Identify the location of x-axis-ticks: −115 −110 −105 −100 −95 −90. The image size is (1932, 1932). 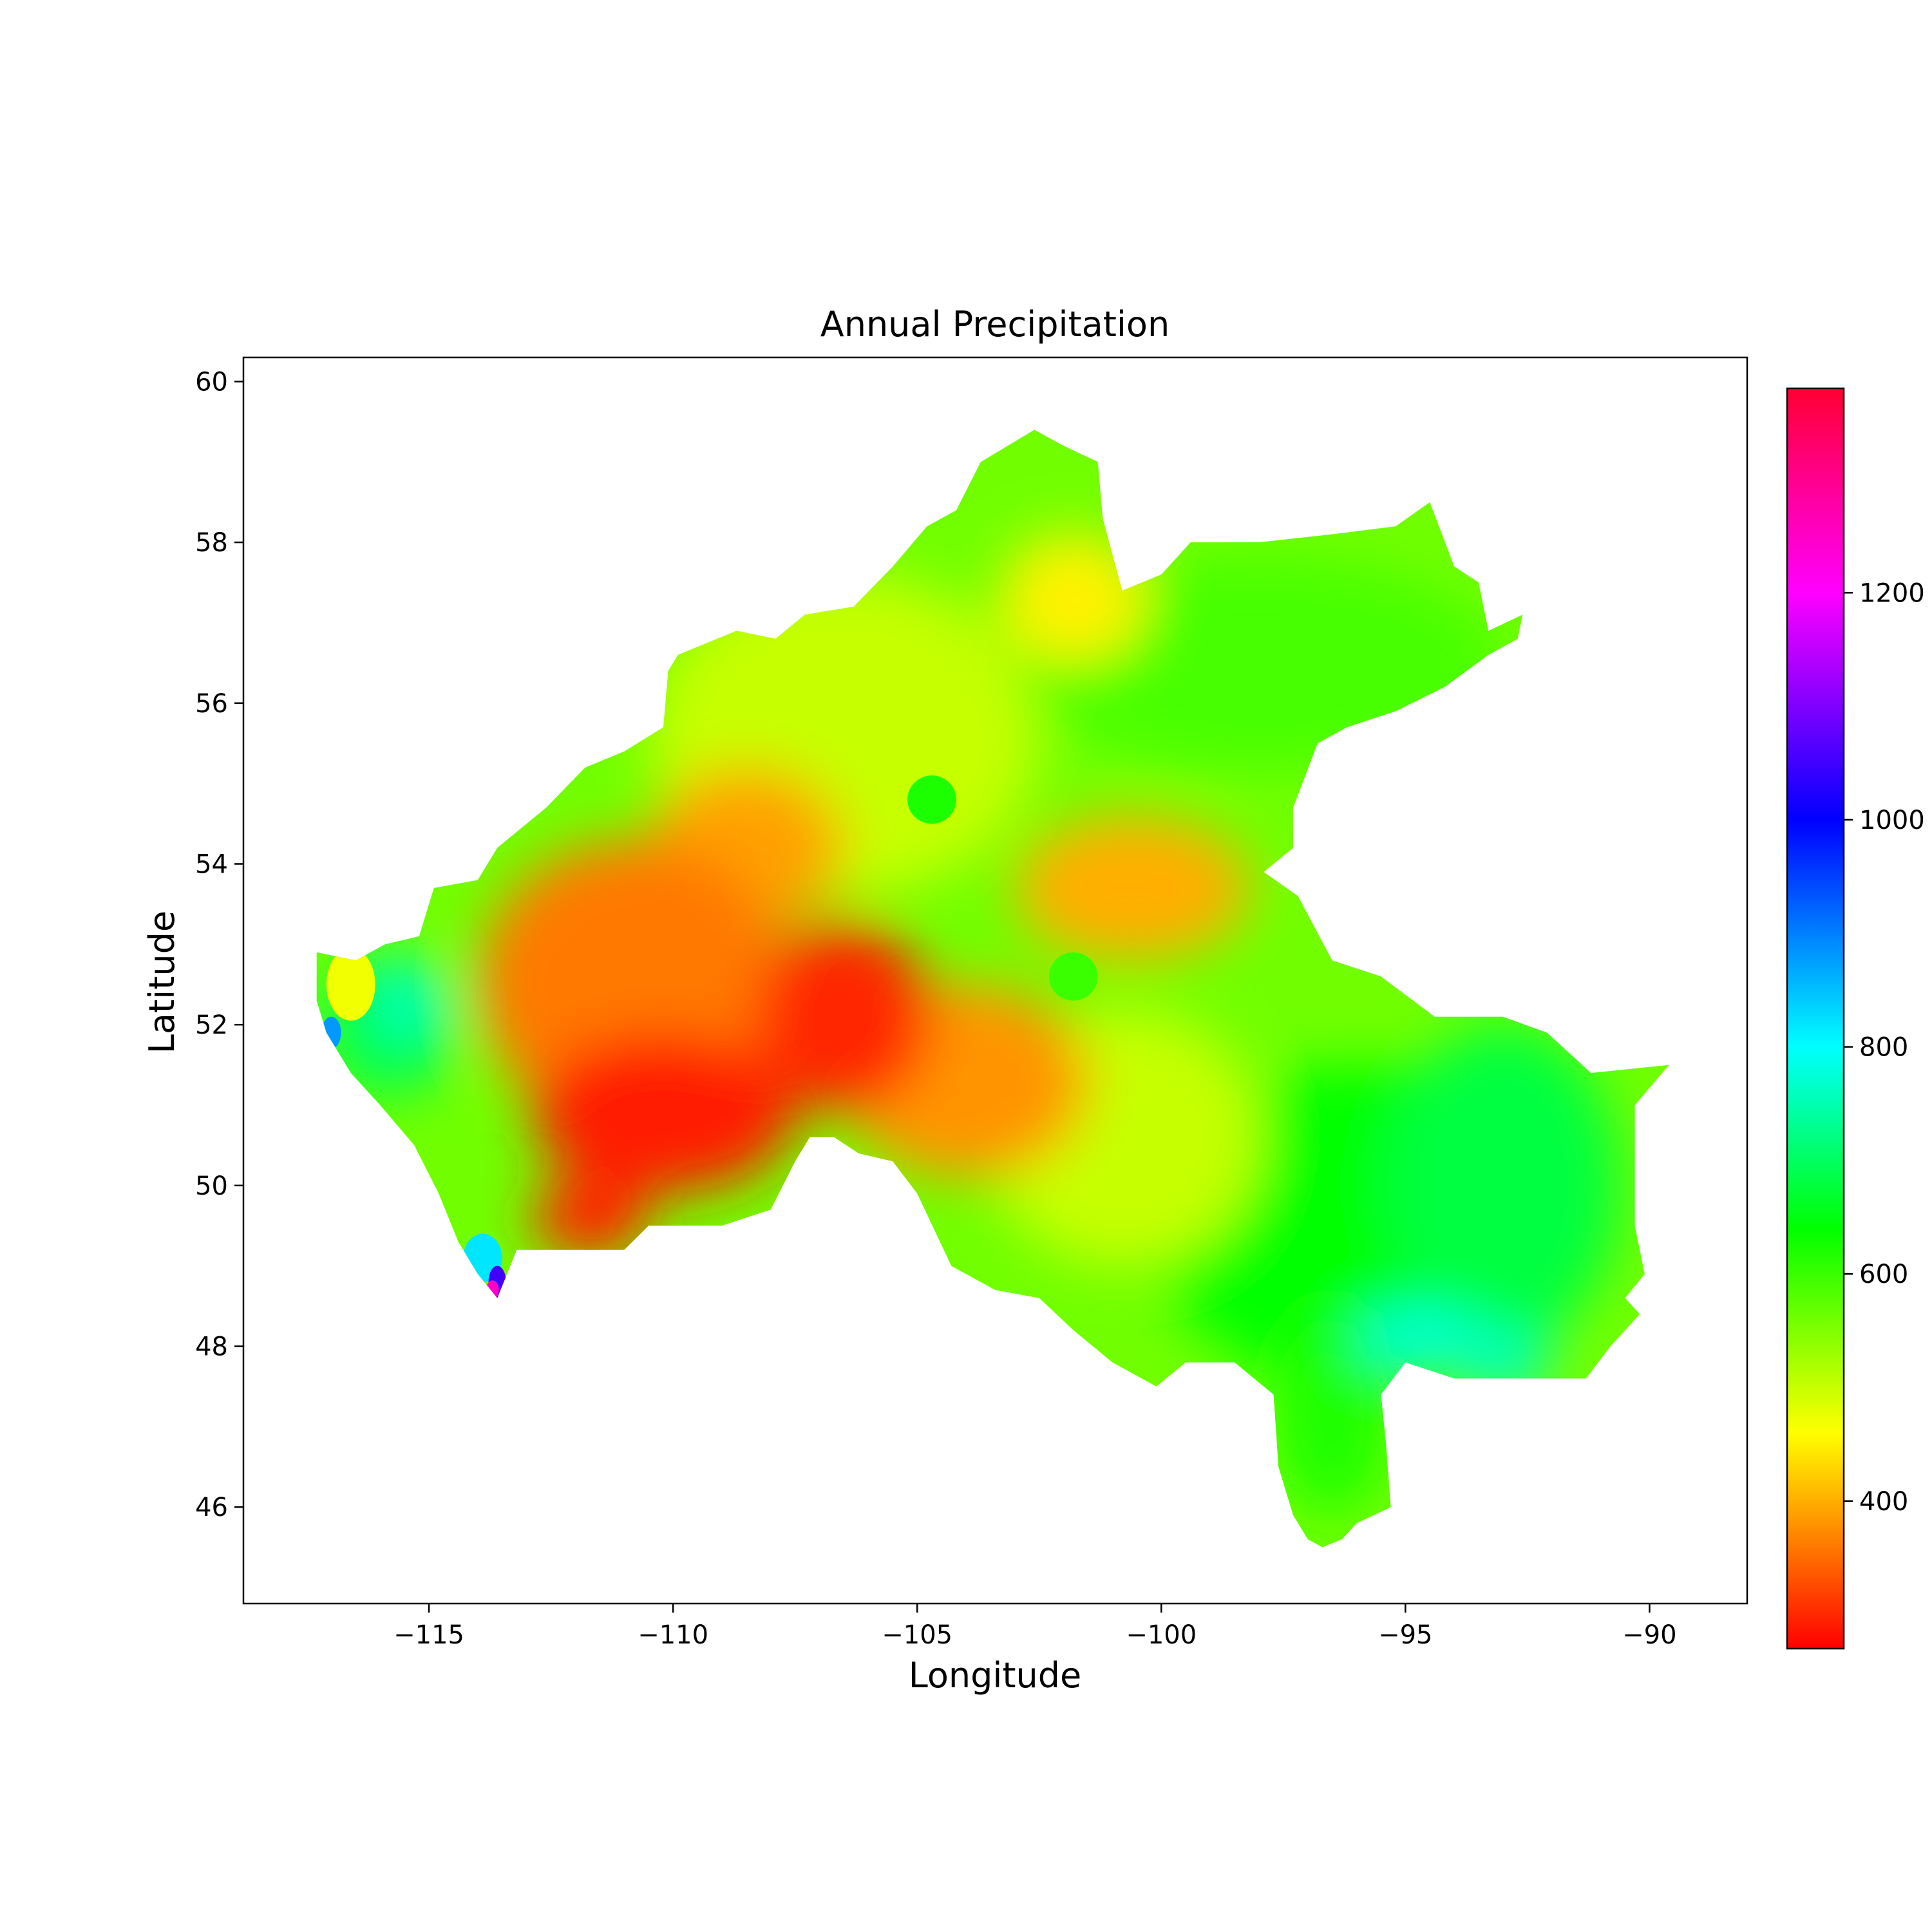
(1035, 1627).